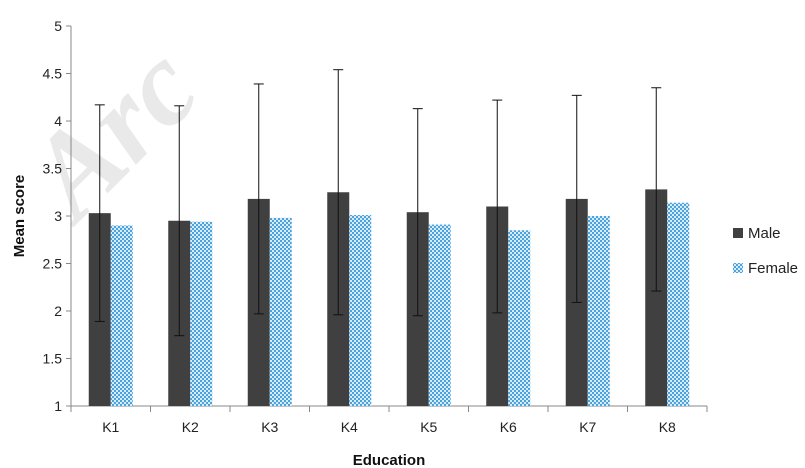 Image resolution: width=805 pixels, height=468 pixels. What do you see at coordinates (773, 268) in the screenshot?
I see `legend-label-female: Female` at bounding box center [773, 268].